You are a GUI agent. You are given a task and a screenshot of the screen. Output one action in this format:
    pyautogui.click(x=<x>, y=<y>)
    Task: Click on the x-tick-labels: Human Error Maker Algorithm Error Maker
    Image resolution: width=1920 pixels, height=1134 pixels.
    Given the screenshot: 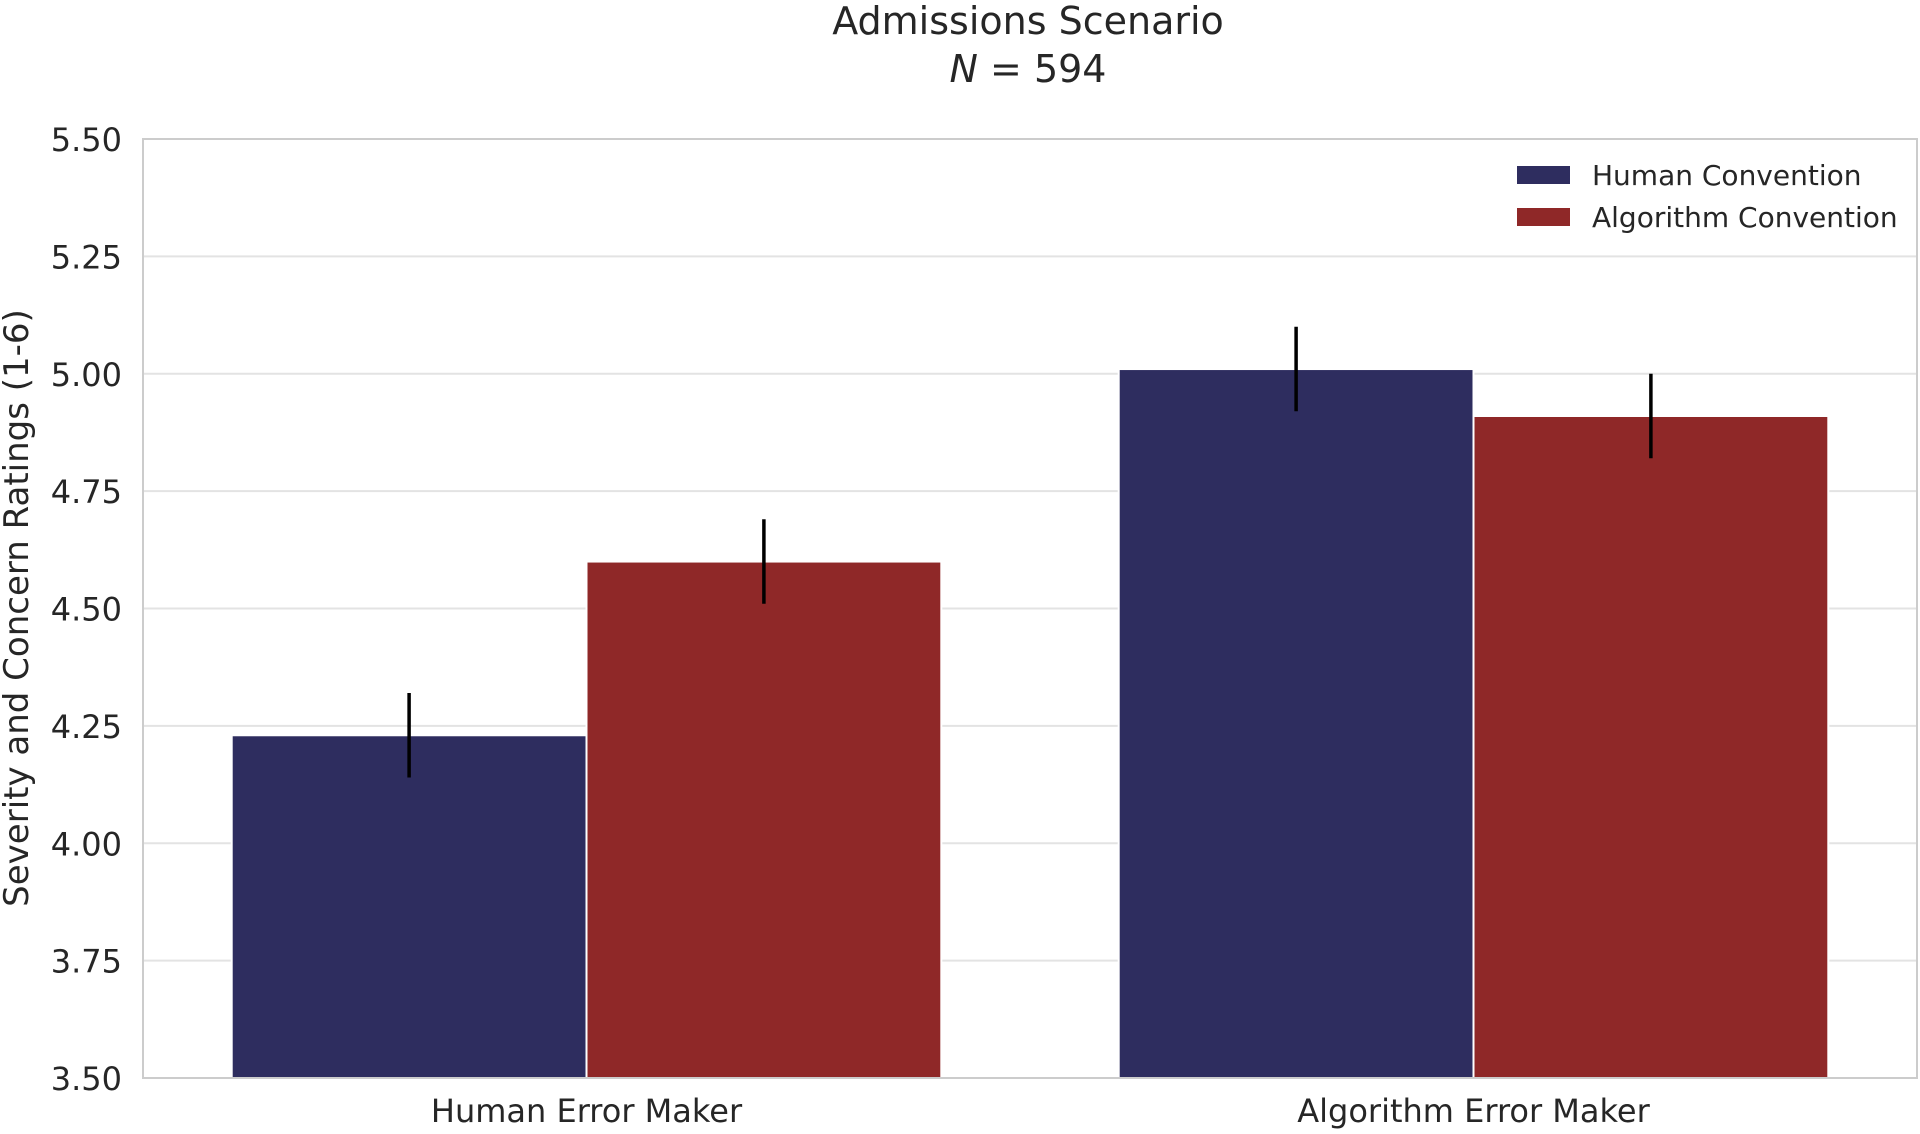 What is the action you would take?
    pyautogui.click(x=1041, y=1111)
    